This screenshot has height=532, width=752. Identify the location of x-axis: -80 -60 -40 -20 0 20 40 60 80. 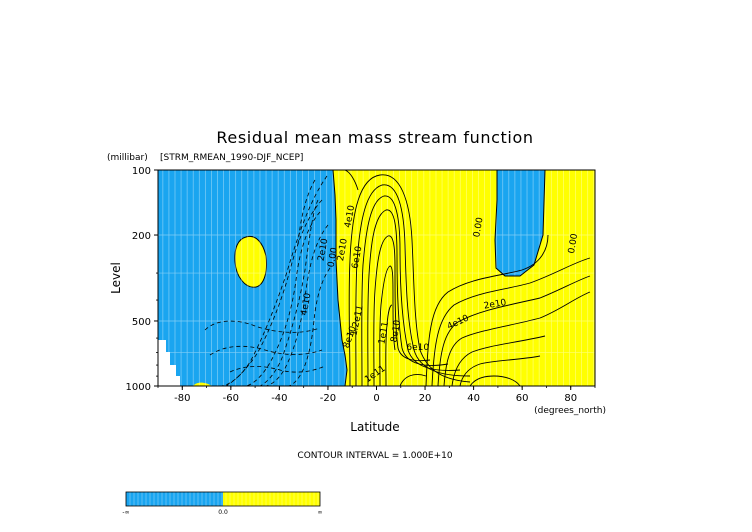
(376, 395).